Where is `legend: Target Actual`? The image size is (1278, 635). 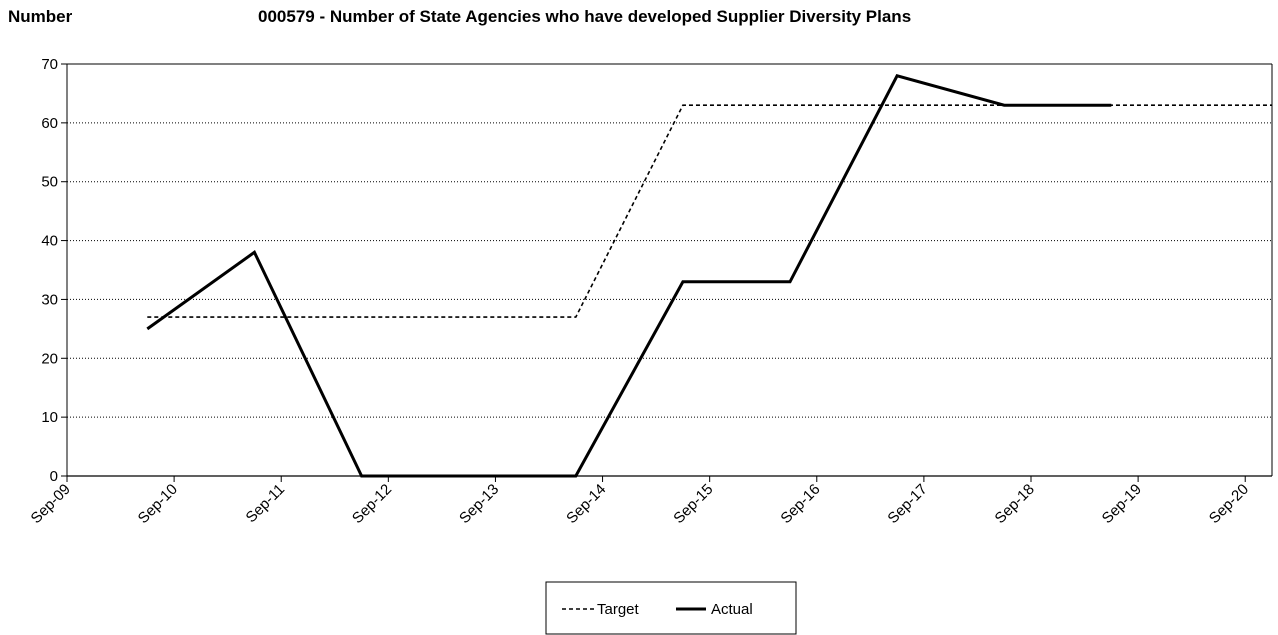
legend: Target Actual is located at coordinates (671, 608).